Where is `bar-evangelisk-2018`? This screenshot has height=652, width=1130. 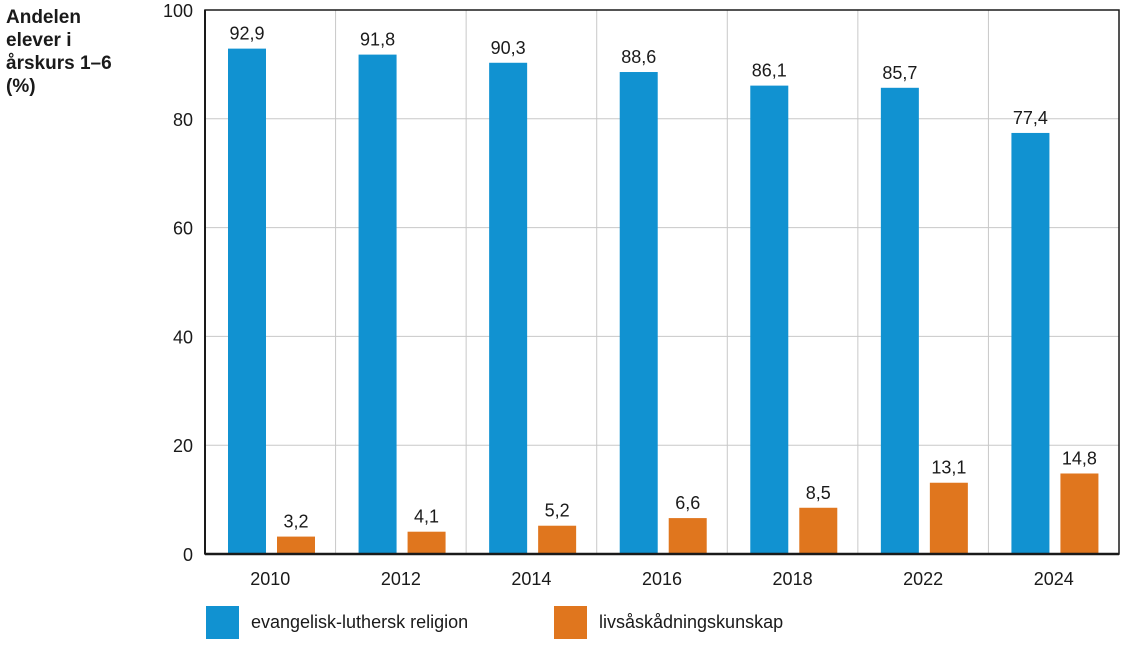
bar-evangelisk-2018 is located at coordinates (769, 319).